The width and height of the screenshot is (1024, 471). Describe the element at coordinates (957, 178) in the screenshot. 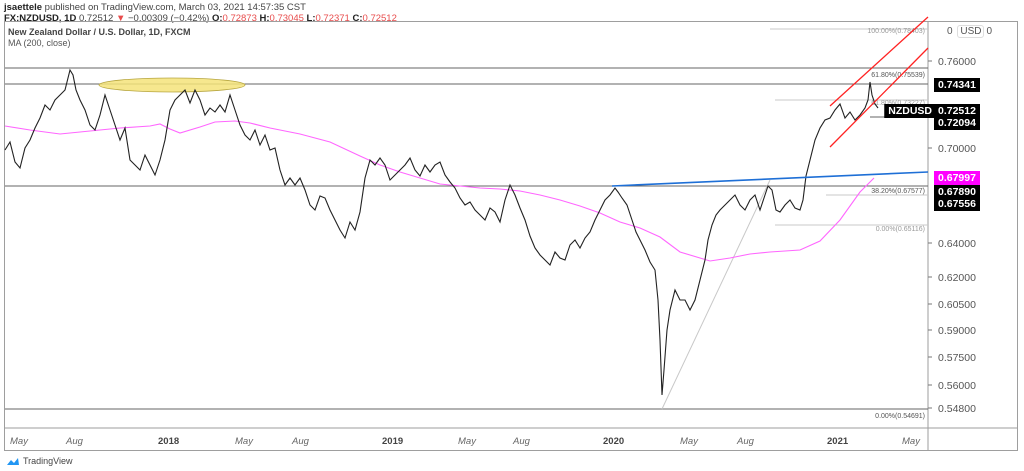

I see `ma-price-tag: 0.67997` at that location.